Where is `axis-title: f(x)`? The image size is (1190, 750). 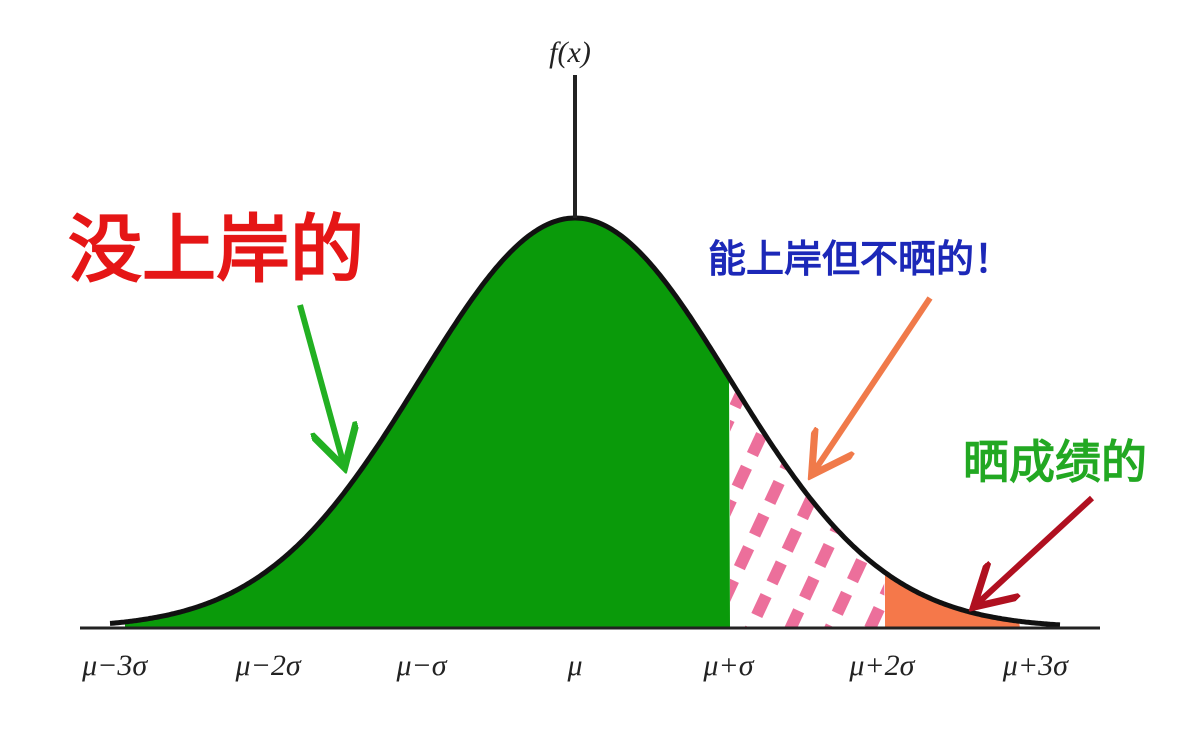 axis-title: f(x) is located at coordinates (570, 52).